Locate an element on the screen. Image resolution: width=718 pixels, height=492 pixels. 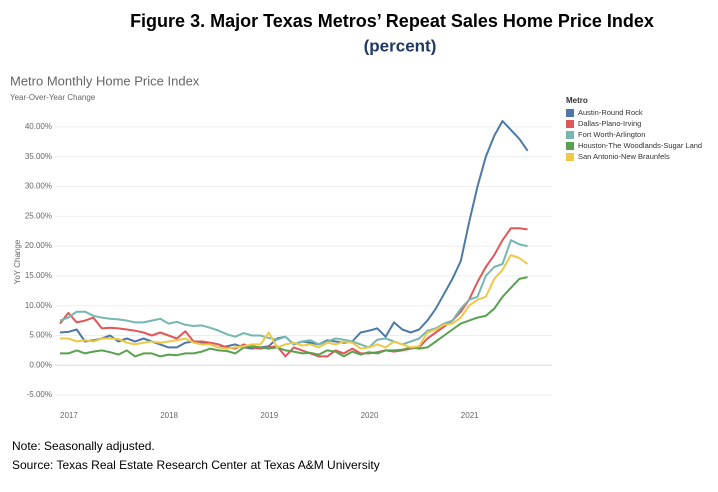
y-tick-label: 40.00% is located at coordinates (38, 126).